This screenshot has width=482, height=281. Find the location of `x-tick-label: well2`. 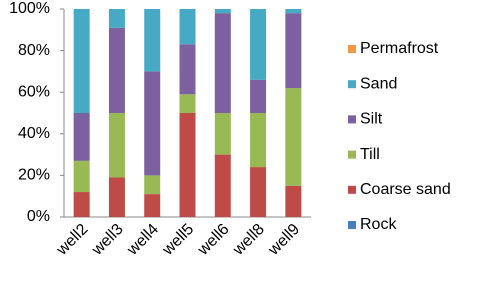

x-tick-label: well2 is located at coordinates (72, 240).